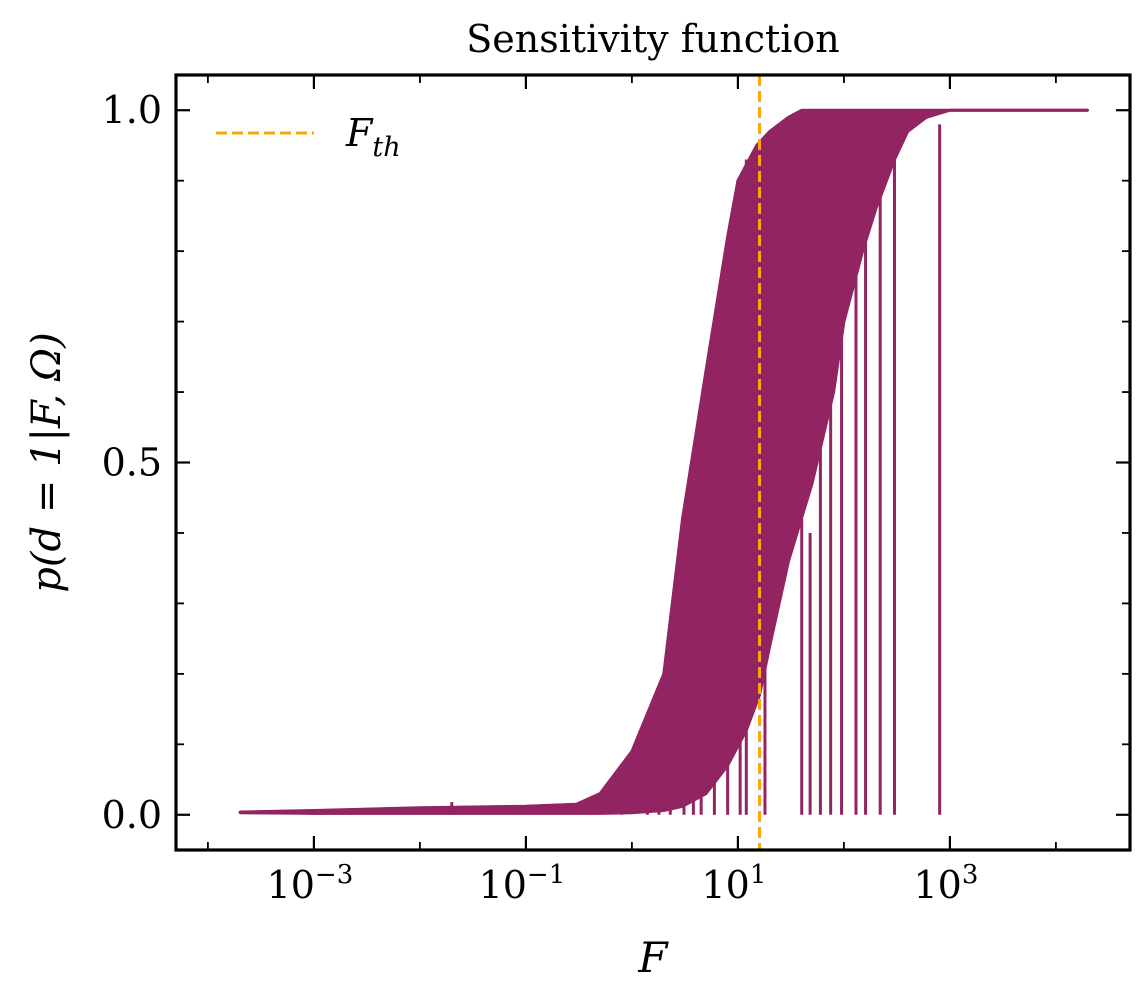 This screenshot has height=1004, width=1147. Describe the element at coordinates (132, 110) in the screenshot. I see `y-tick-label: 1.0` at that location.